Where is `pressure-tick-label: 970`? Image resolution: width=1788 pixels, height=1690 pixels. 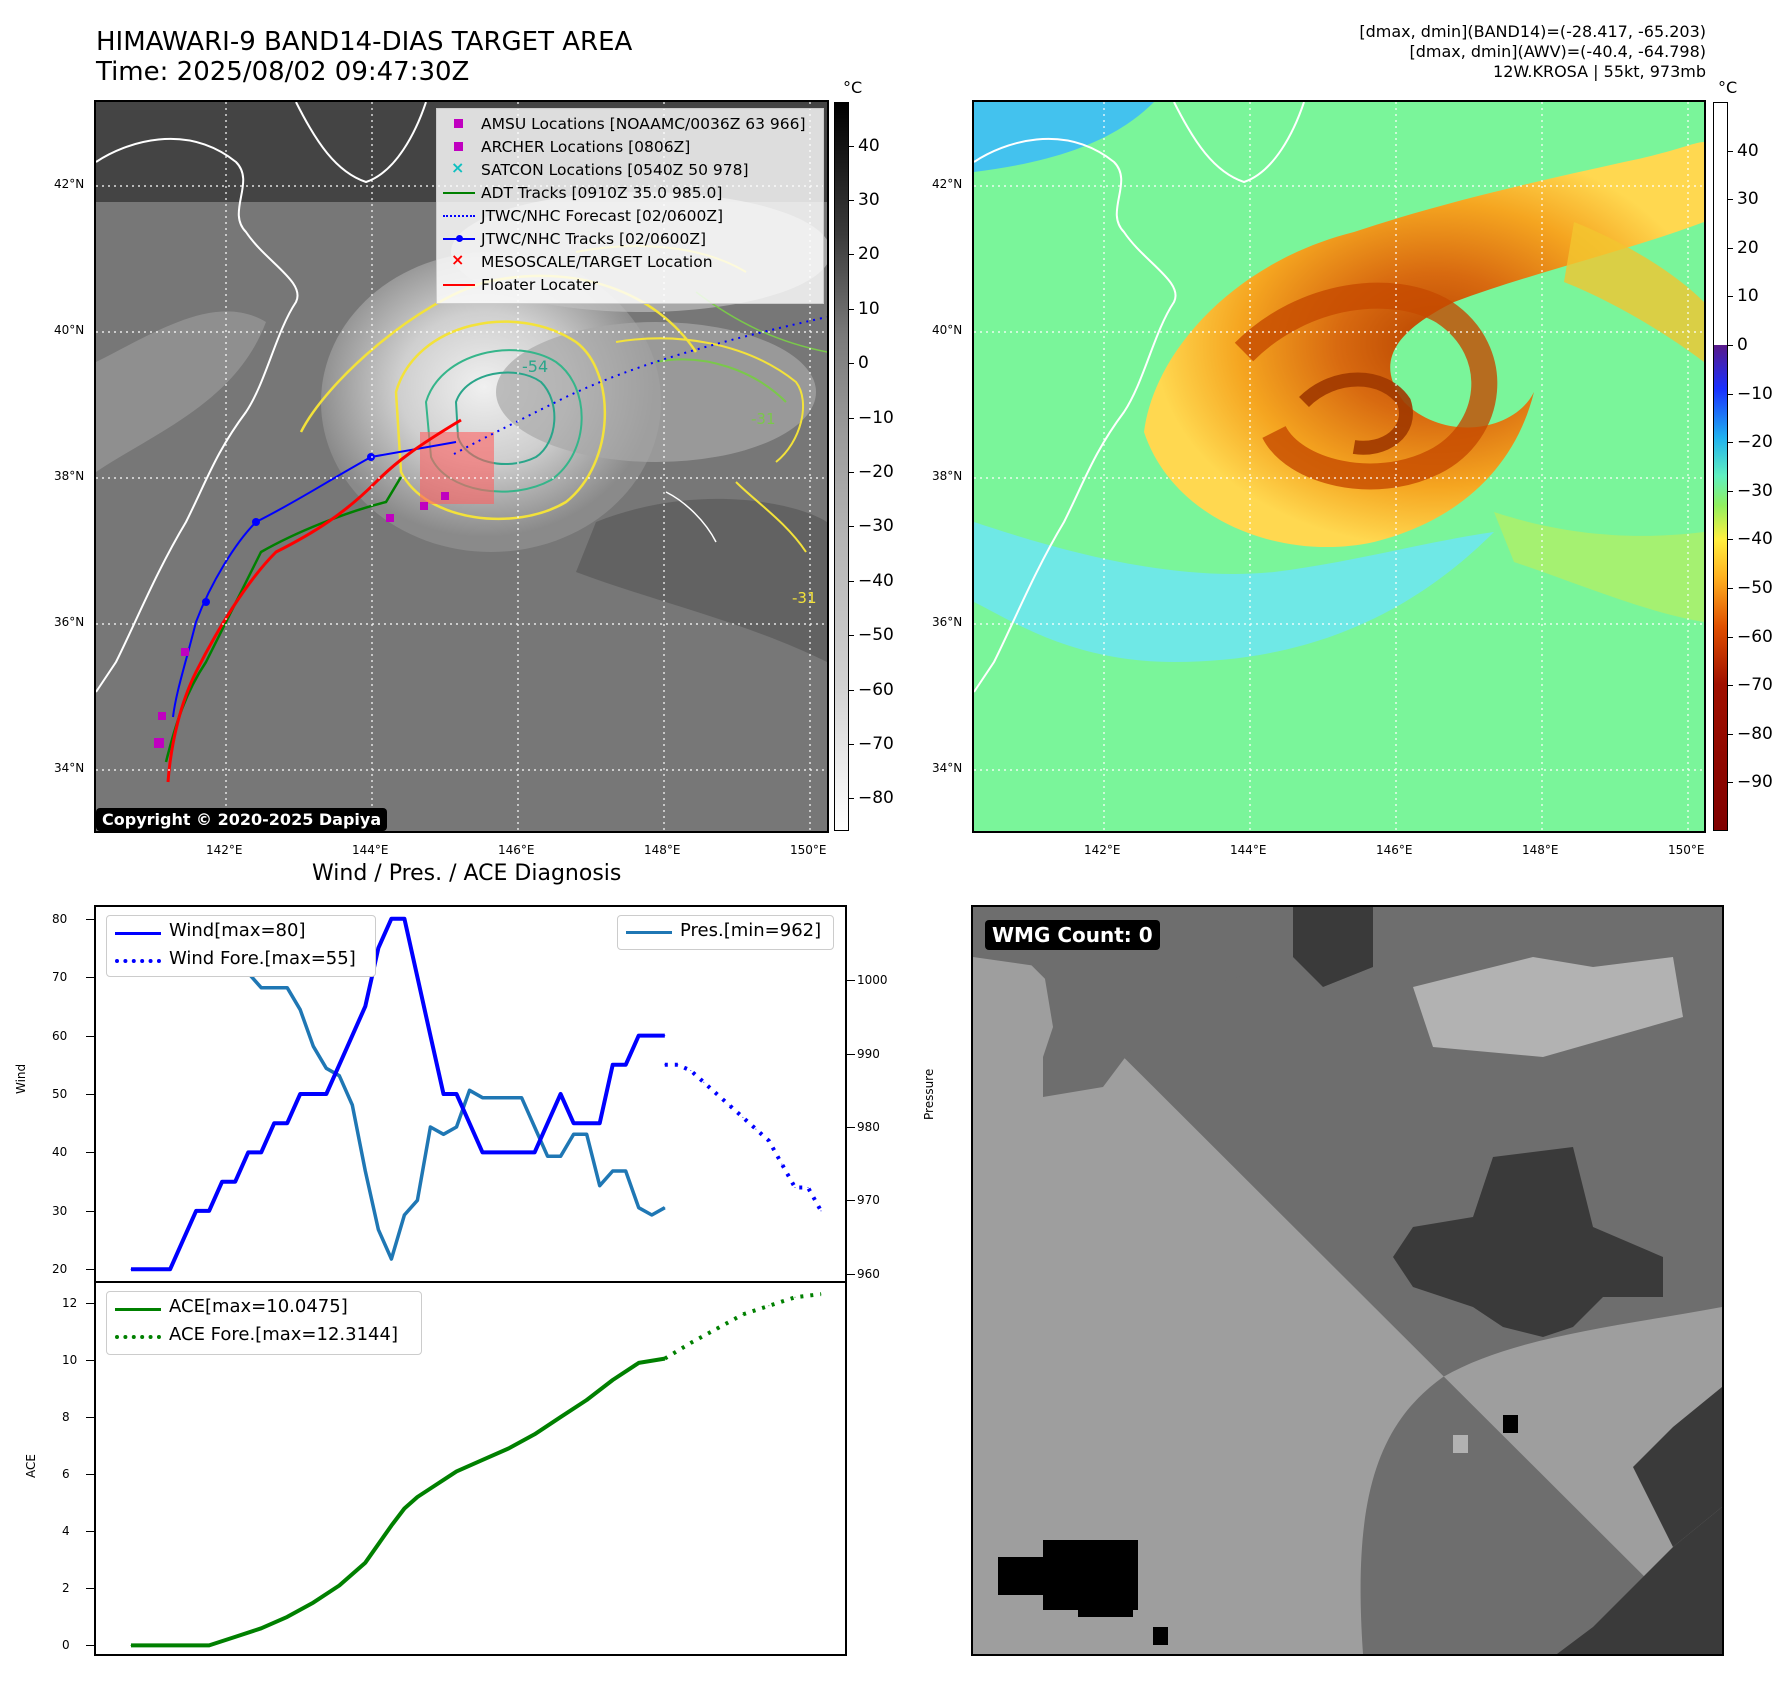 pressure-tick-label: 970 is located at coordinates (868, 1200).